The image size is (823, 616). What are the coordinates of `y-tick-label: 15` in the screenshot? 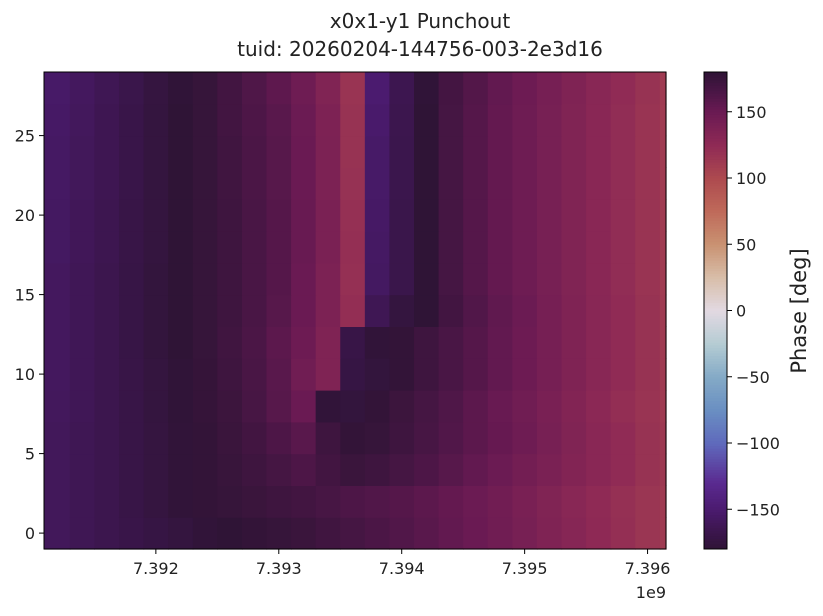 It's located at (25, 295).